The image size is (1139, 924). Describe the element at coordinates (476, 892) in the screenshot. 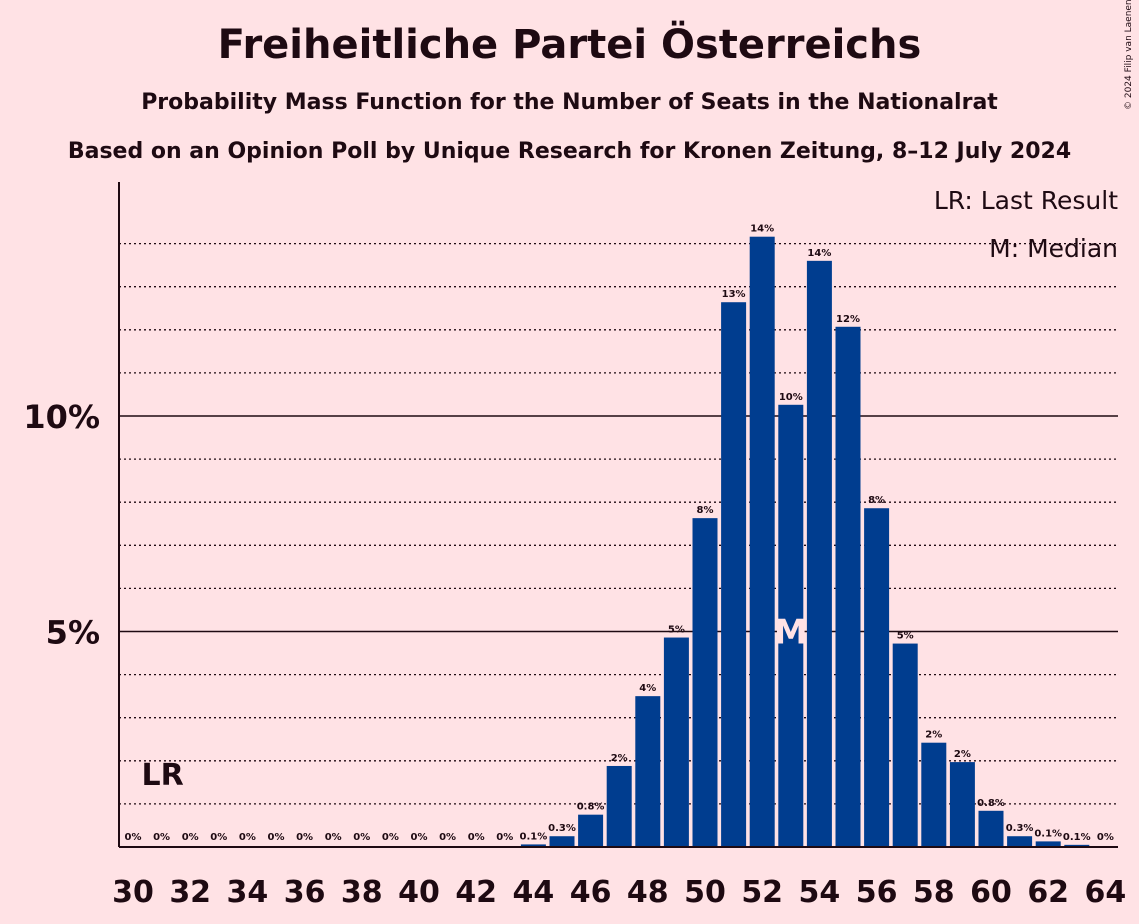

I see `x-tick-label: 42` at that location.